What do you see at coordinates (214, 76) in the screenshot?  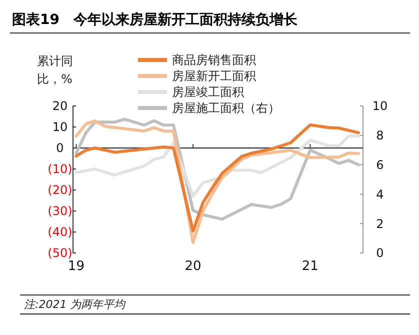 I see `legend-label: 房屋新开工面积` at bounding box center [214, 76].